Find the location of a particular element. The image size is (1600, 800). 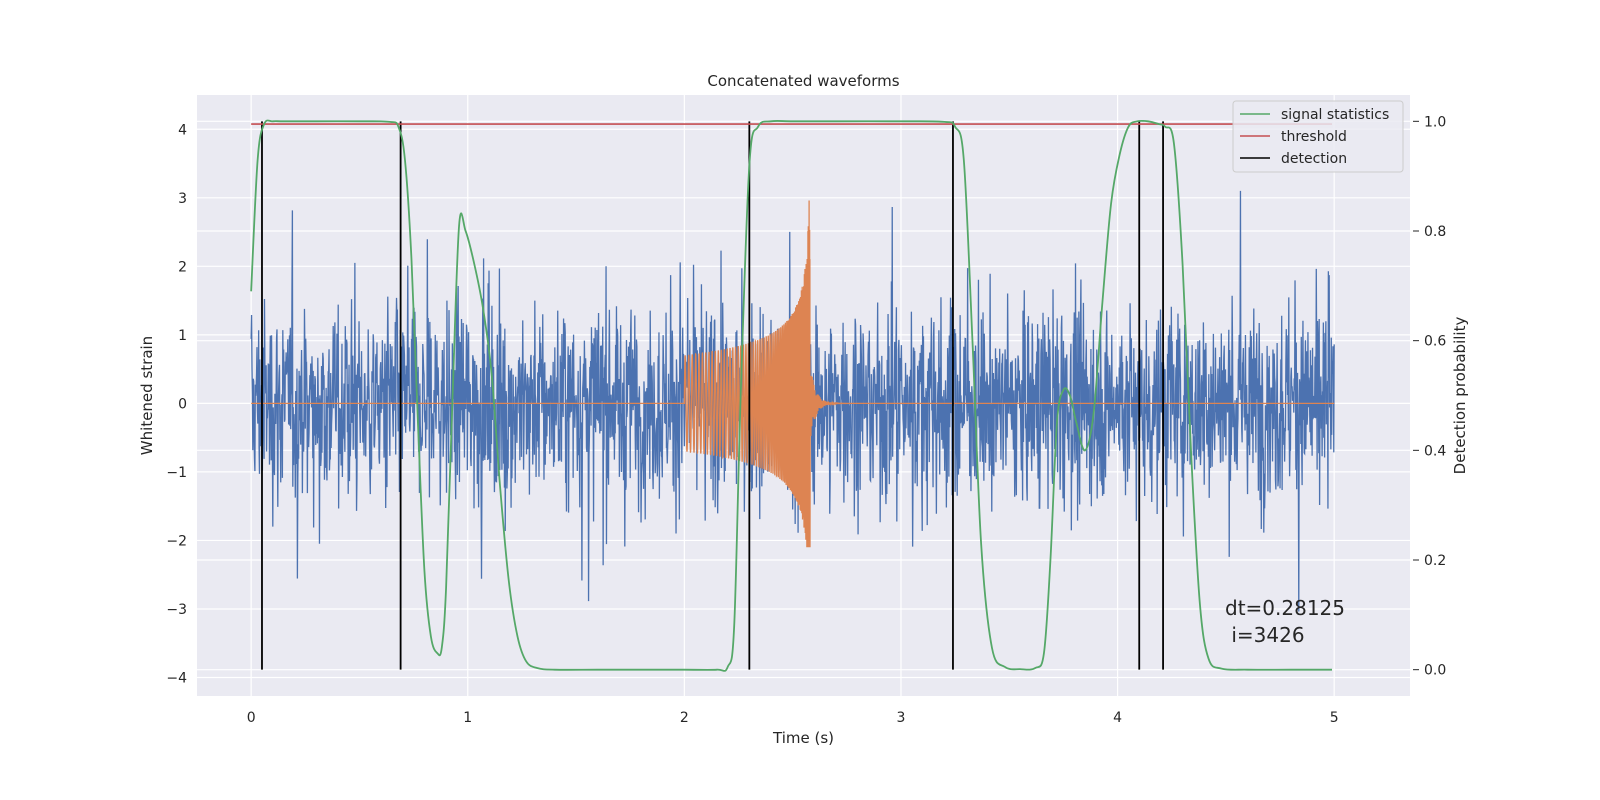

y2-tick-label: 0.0 is located at coordinates (1435, 671).